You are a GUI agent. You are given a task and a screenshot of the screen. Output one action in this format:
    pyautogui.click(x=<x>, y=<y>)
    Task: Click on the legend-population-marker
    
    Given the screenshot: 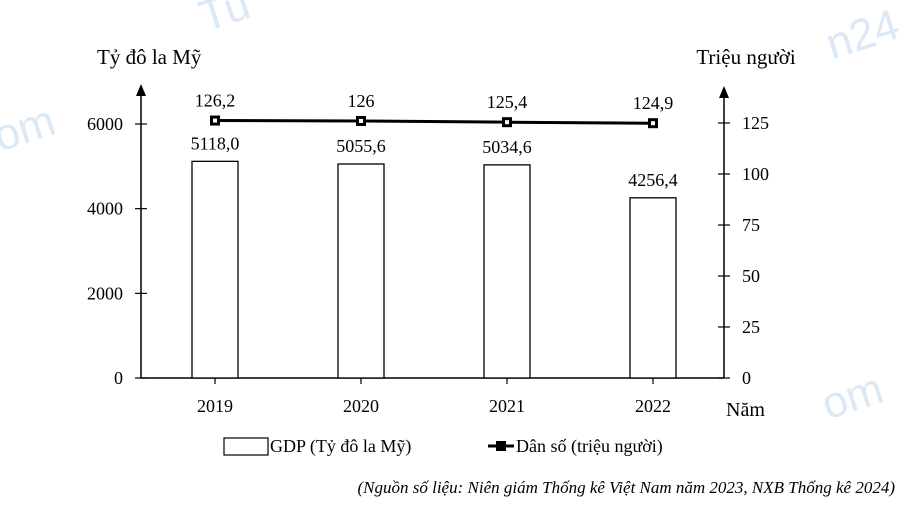 What is the action you would take?
    pyautogui.click(x=501, y=446)
    